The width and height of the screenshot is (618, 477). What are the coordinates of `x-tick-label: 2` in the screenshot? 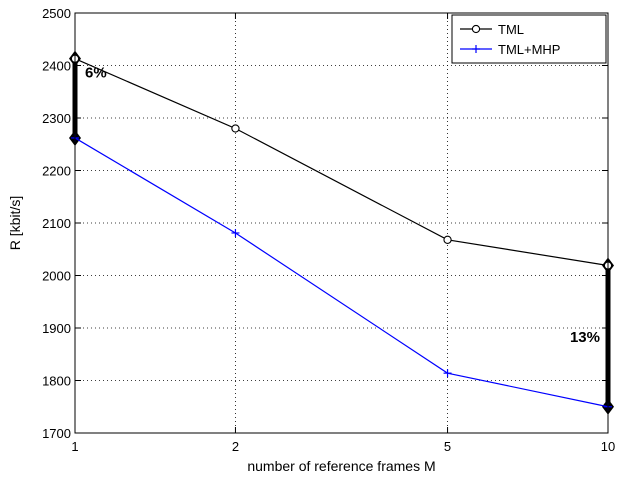 It's located at (235, 446).